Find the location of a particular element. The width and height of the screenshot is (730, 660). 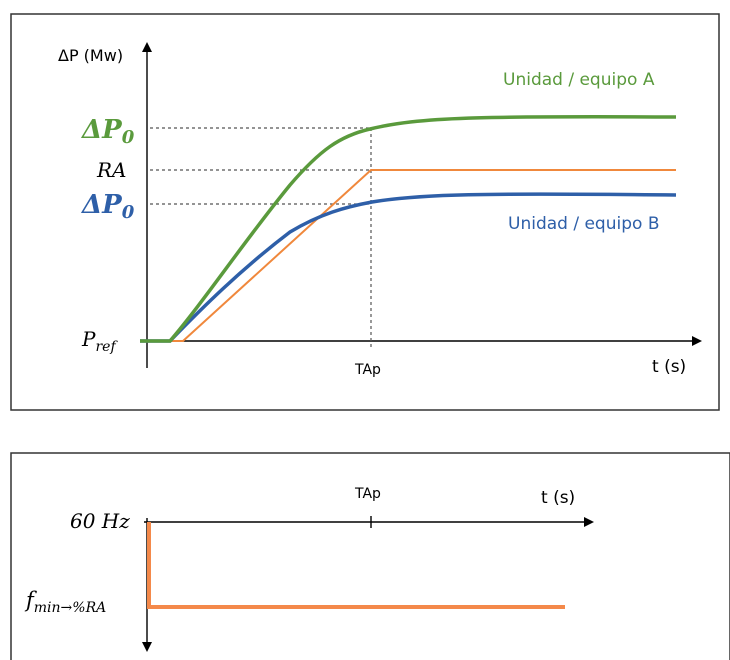

top-tap-label: TAp is located at coordinates (367, 370).